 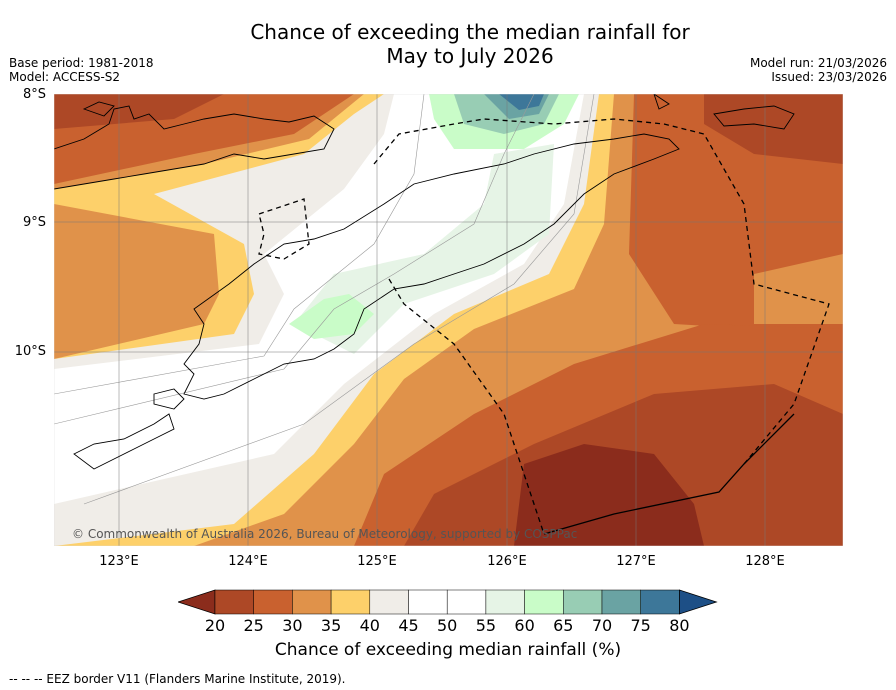 I want to click on zone-55-60-band, so click(x=424, y=249).